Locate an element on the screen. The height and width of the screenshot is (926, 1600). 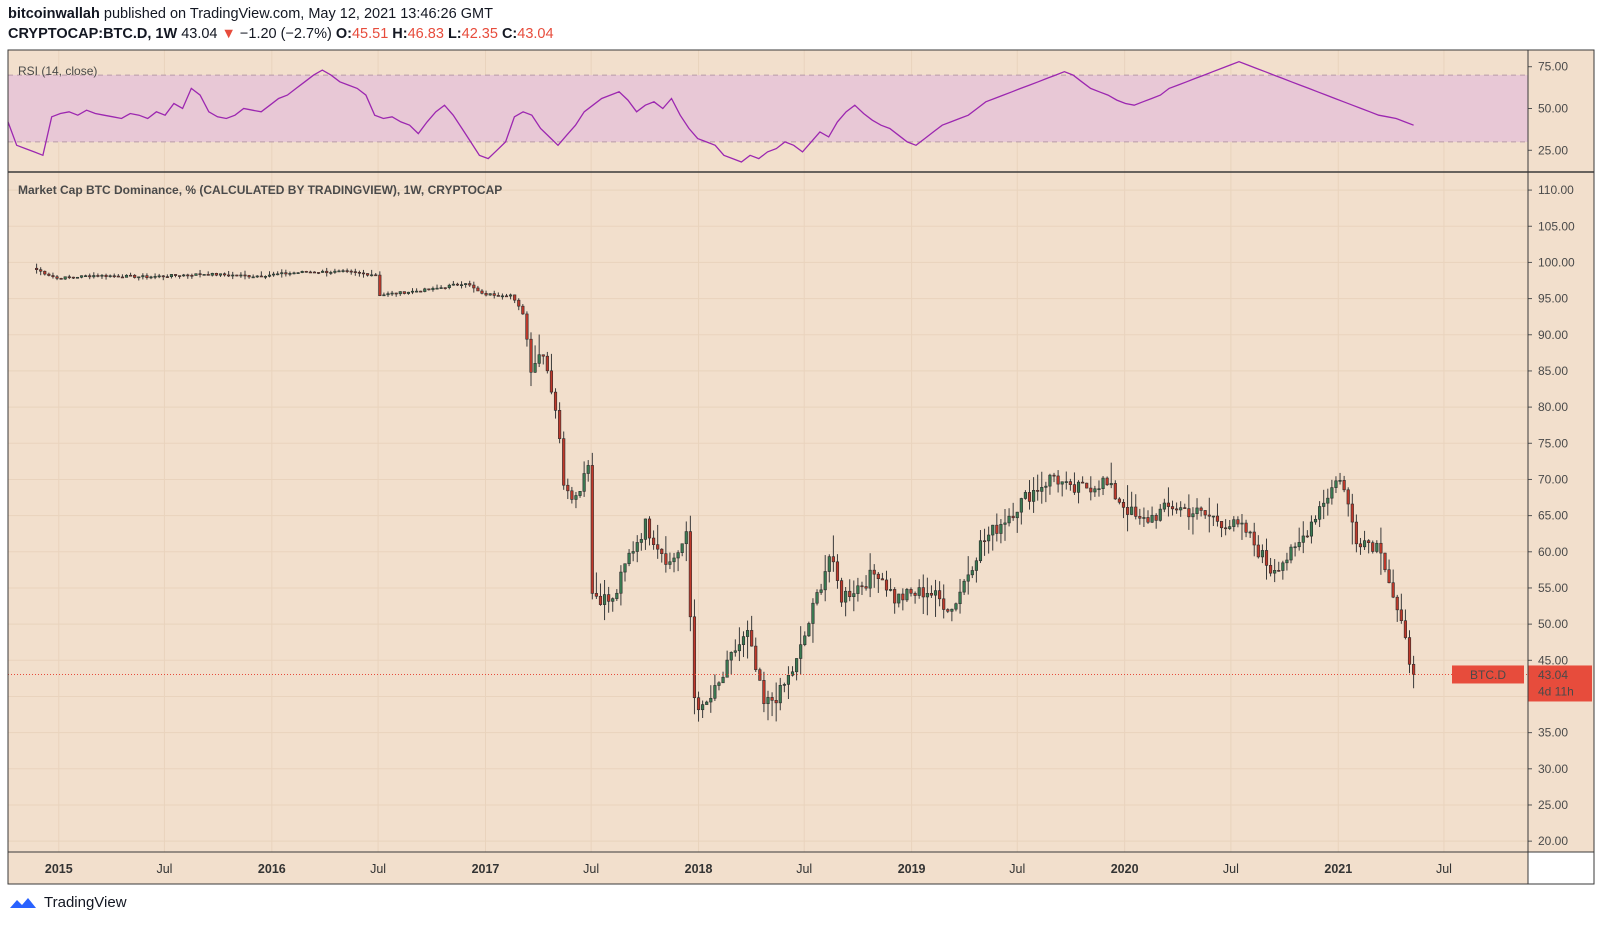
rsi-tick-label: 50.00 is located at coordinates (1553, 108).